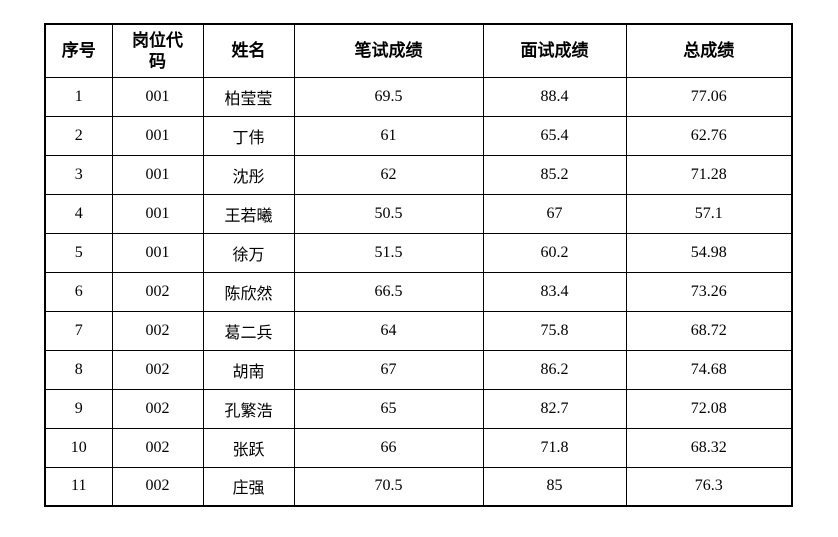  What do you see at coordinates (554, 486) in the screenshot?
I see `cell-interview-score: 85` at bounding box center [554, 486].